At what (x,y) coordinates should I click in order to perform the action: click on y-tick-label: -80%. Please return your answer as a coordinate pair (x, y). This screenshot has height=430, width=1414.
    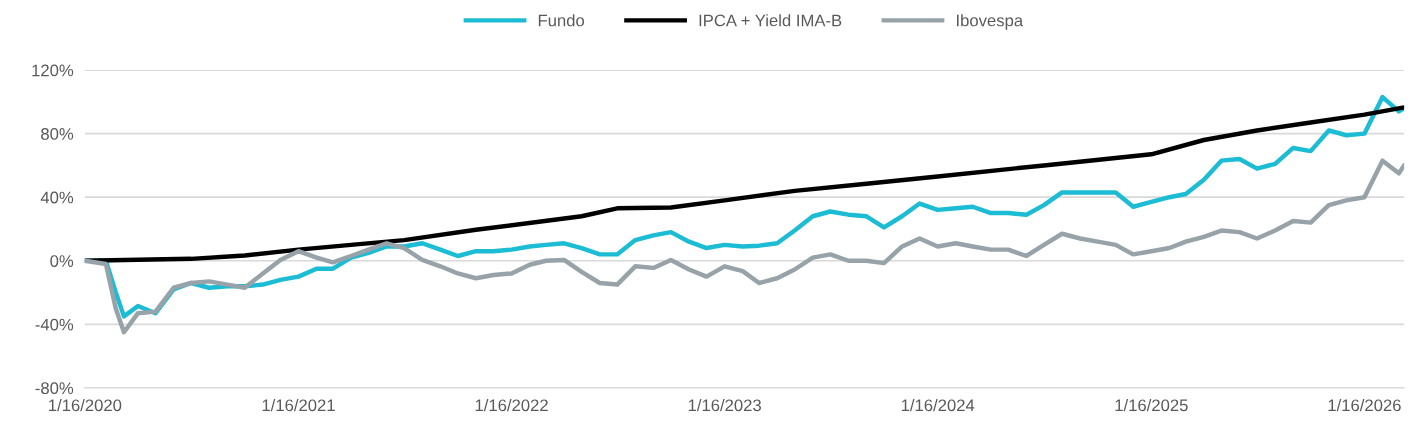
    Looking at the image, I should click on (54, 388).